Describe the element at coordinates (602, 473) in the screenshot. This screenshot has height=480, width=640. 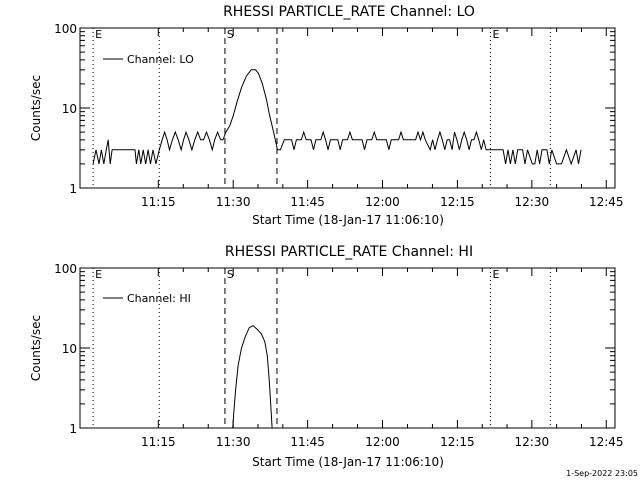
I see `generated-timestamp: 1-Sep-2022 23:05` at that location.